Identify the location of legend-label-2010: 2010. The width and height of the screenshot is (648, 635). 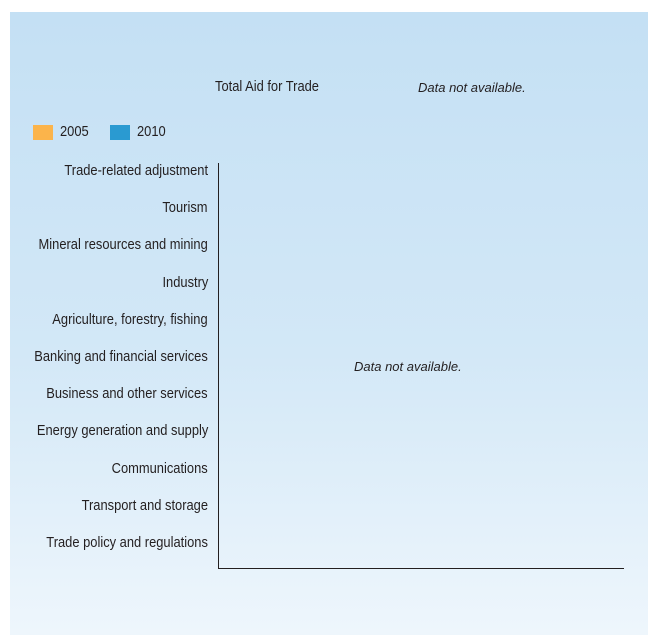
(151, 131).